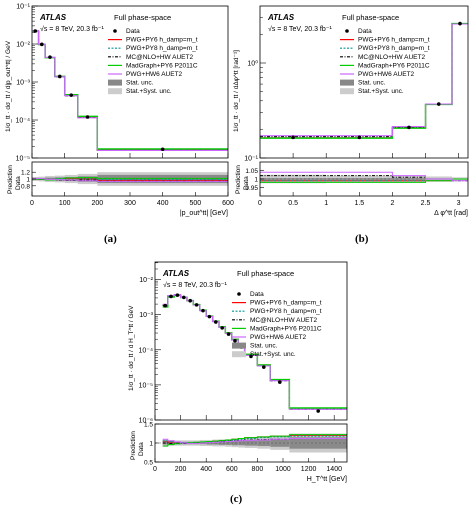 The height and width of the screenshot is (508, 474). I want to click on legend-label-a-3: MC@NLO+HW AUET2, so click(159, 57).